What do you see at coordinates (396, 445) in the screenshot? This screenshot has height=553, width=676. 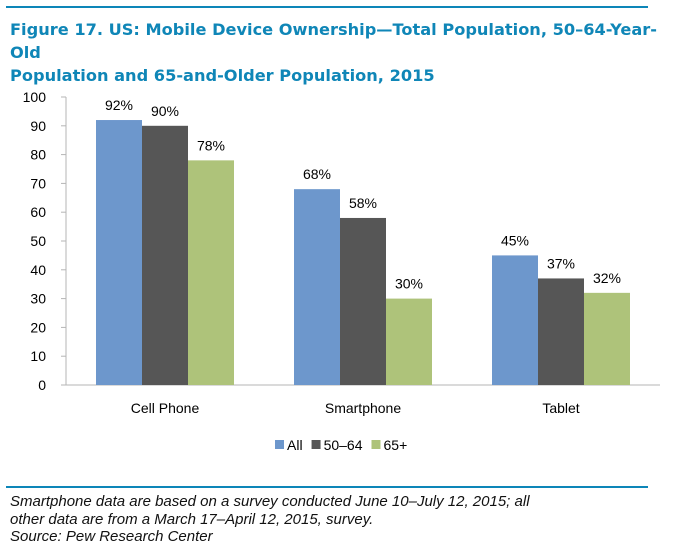 I see `legend-label: 65+` at bounding box center [396, 445].